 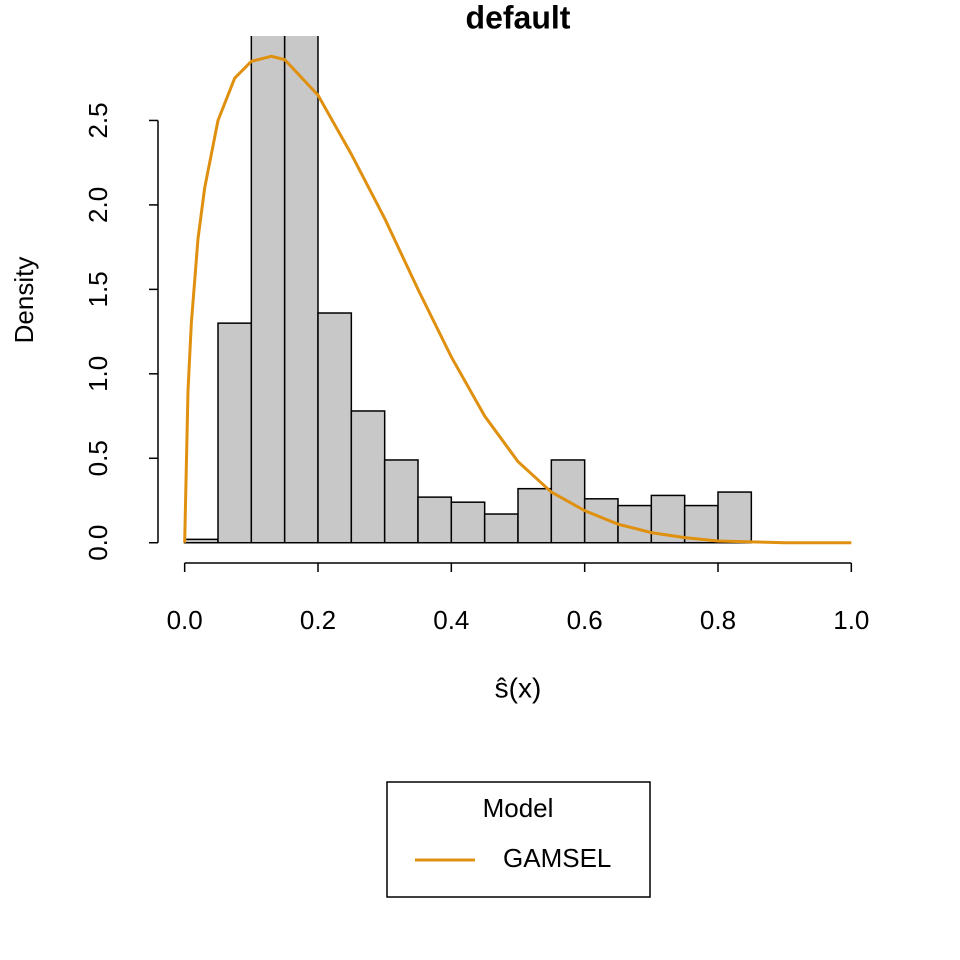 What do you see at coordinates (98, 120) in the screenshot?
I see `y-tick-label: 2.5` at bounding box center [98, 120].